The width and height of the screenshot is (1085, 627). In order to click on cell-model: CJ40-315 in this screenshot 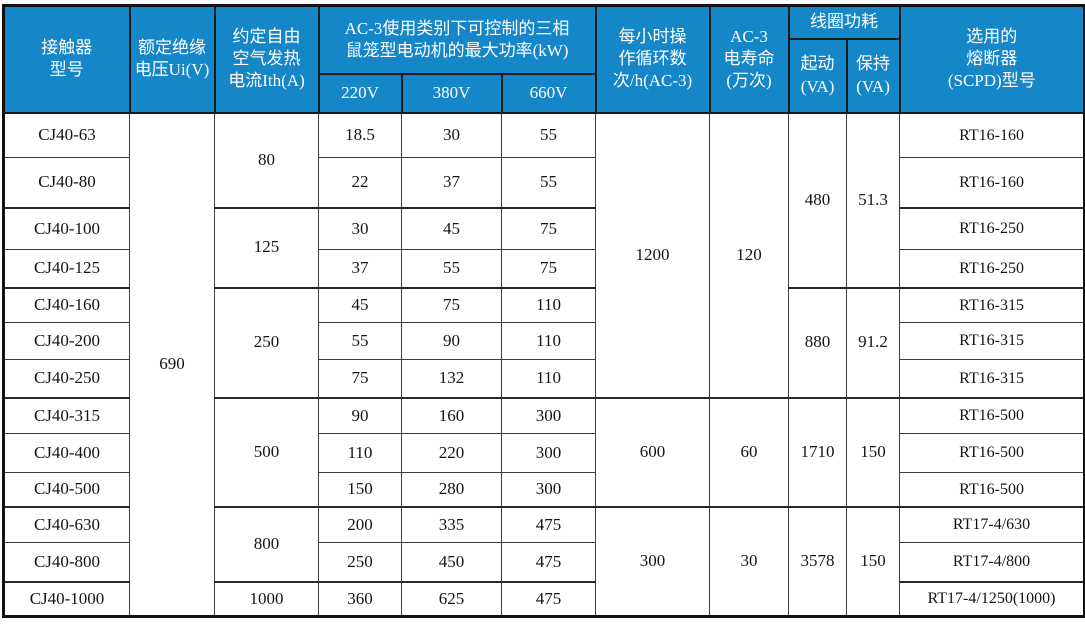, I will do `click(66, 415)`.